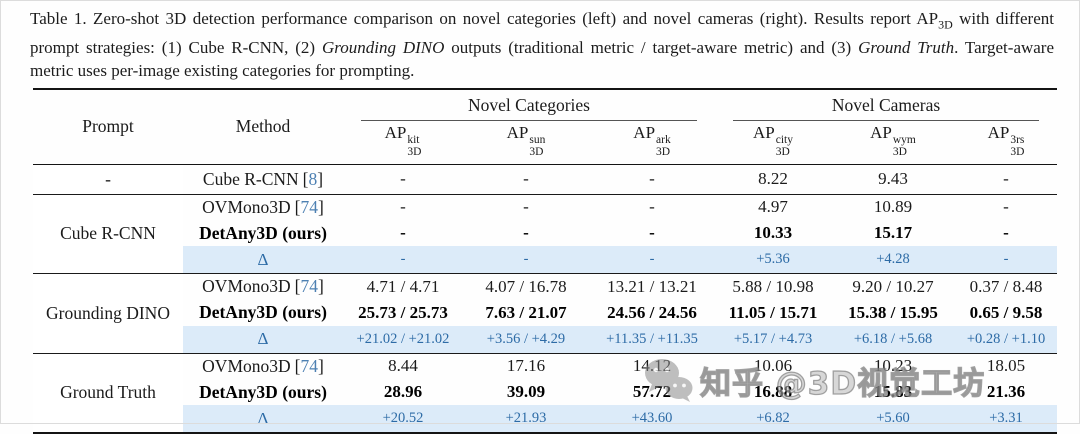 The height and width of the screenshot is (434, 1080). Describe the element at coordinates (773, 141) in the screenshot. I see `metric-header-ap-city: AP city 3D` at that location.